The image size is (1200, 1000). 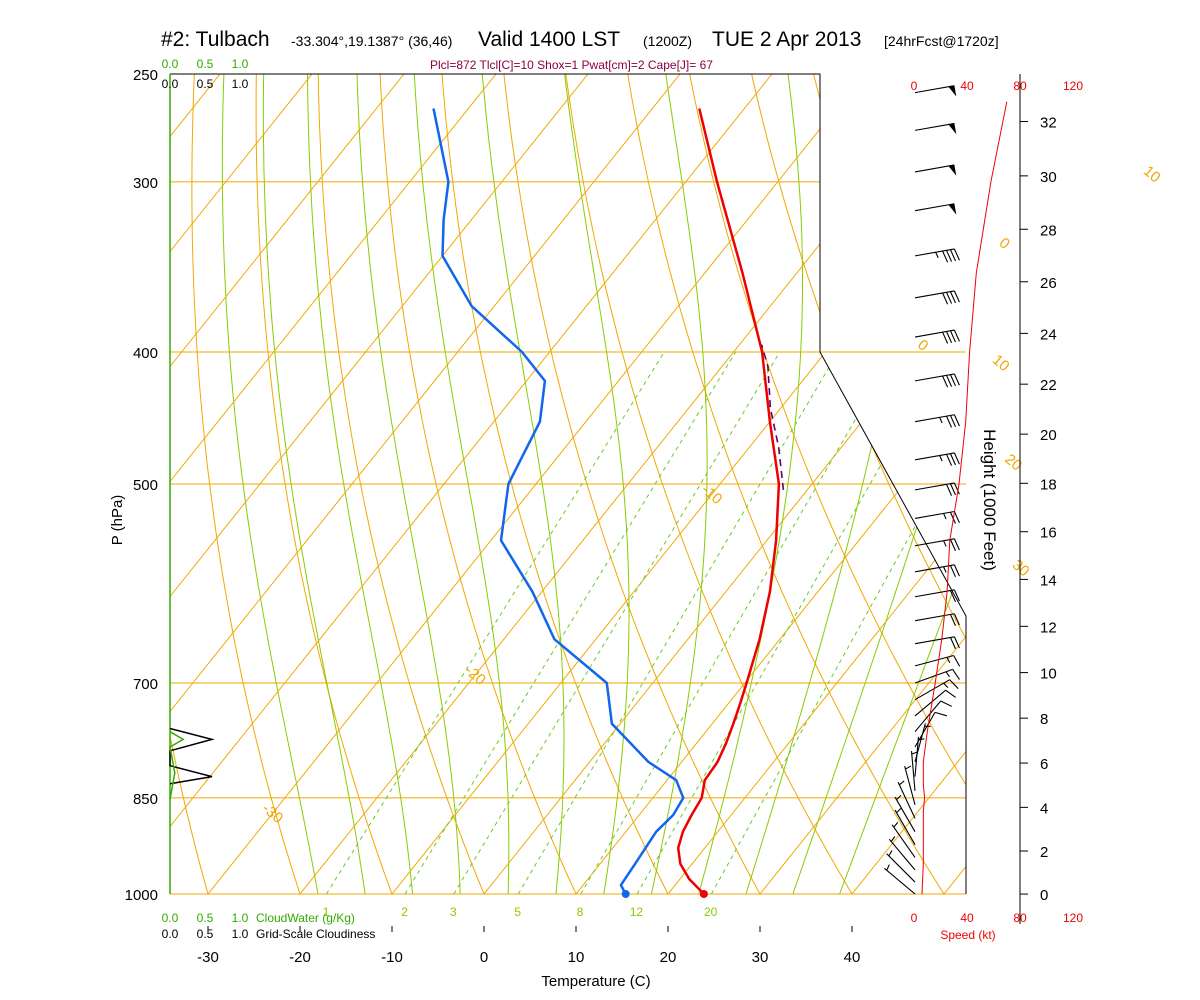 I want to click on x-tick-label: 30, so click(x=760, y=957).